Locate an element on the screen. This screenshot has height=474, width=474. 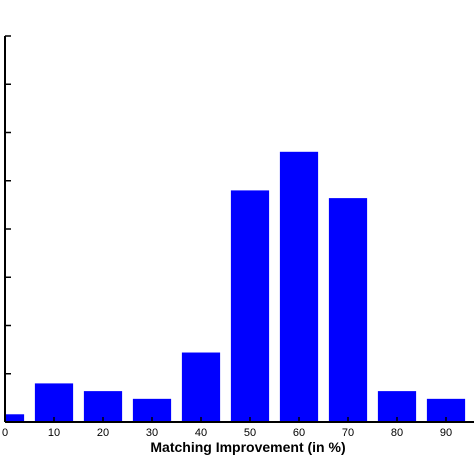
x-tick-label-70: 70 is located at coordinates (348, 433).